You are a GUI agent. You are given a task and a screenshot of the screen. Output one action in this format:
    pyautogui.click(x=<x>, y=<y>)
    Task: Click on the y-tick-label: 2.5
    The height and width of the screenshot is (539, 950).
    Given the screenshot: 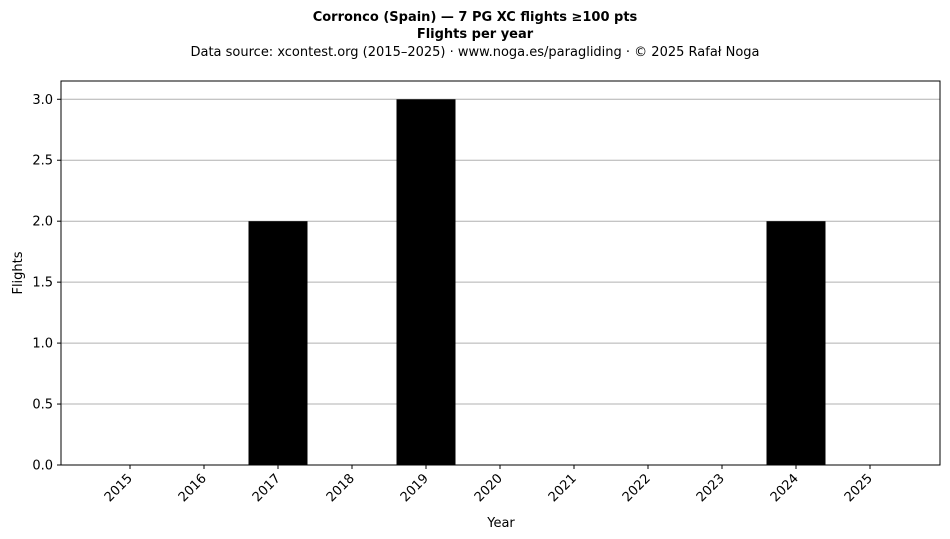 What is the action you would take?
    pyautogui.click(x=42, y=161)
    